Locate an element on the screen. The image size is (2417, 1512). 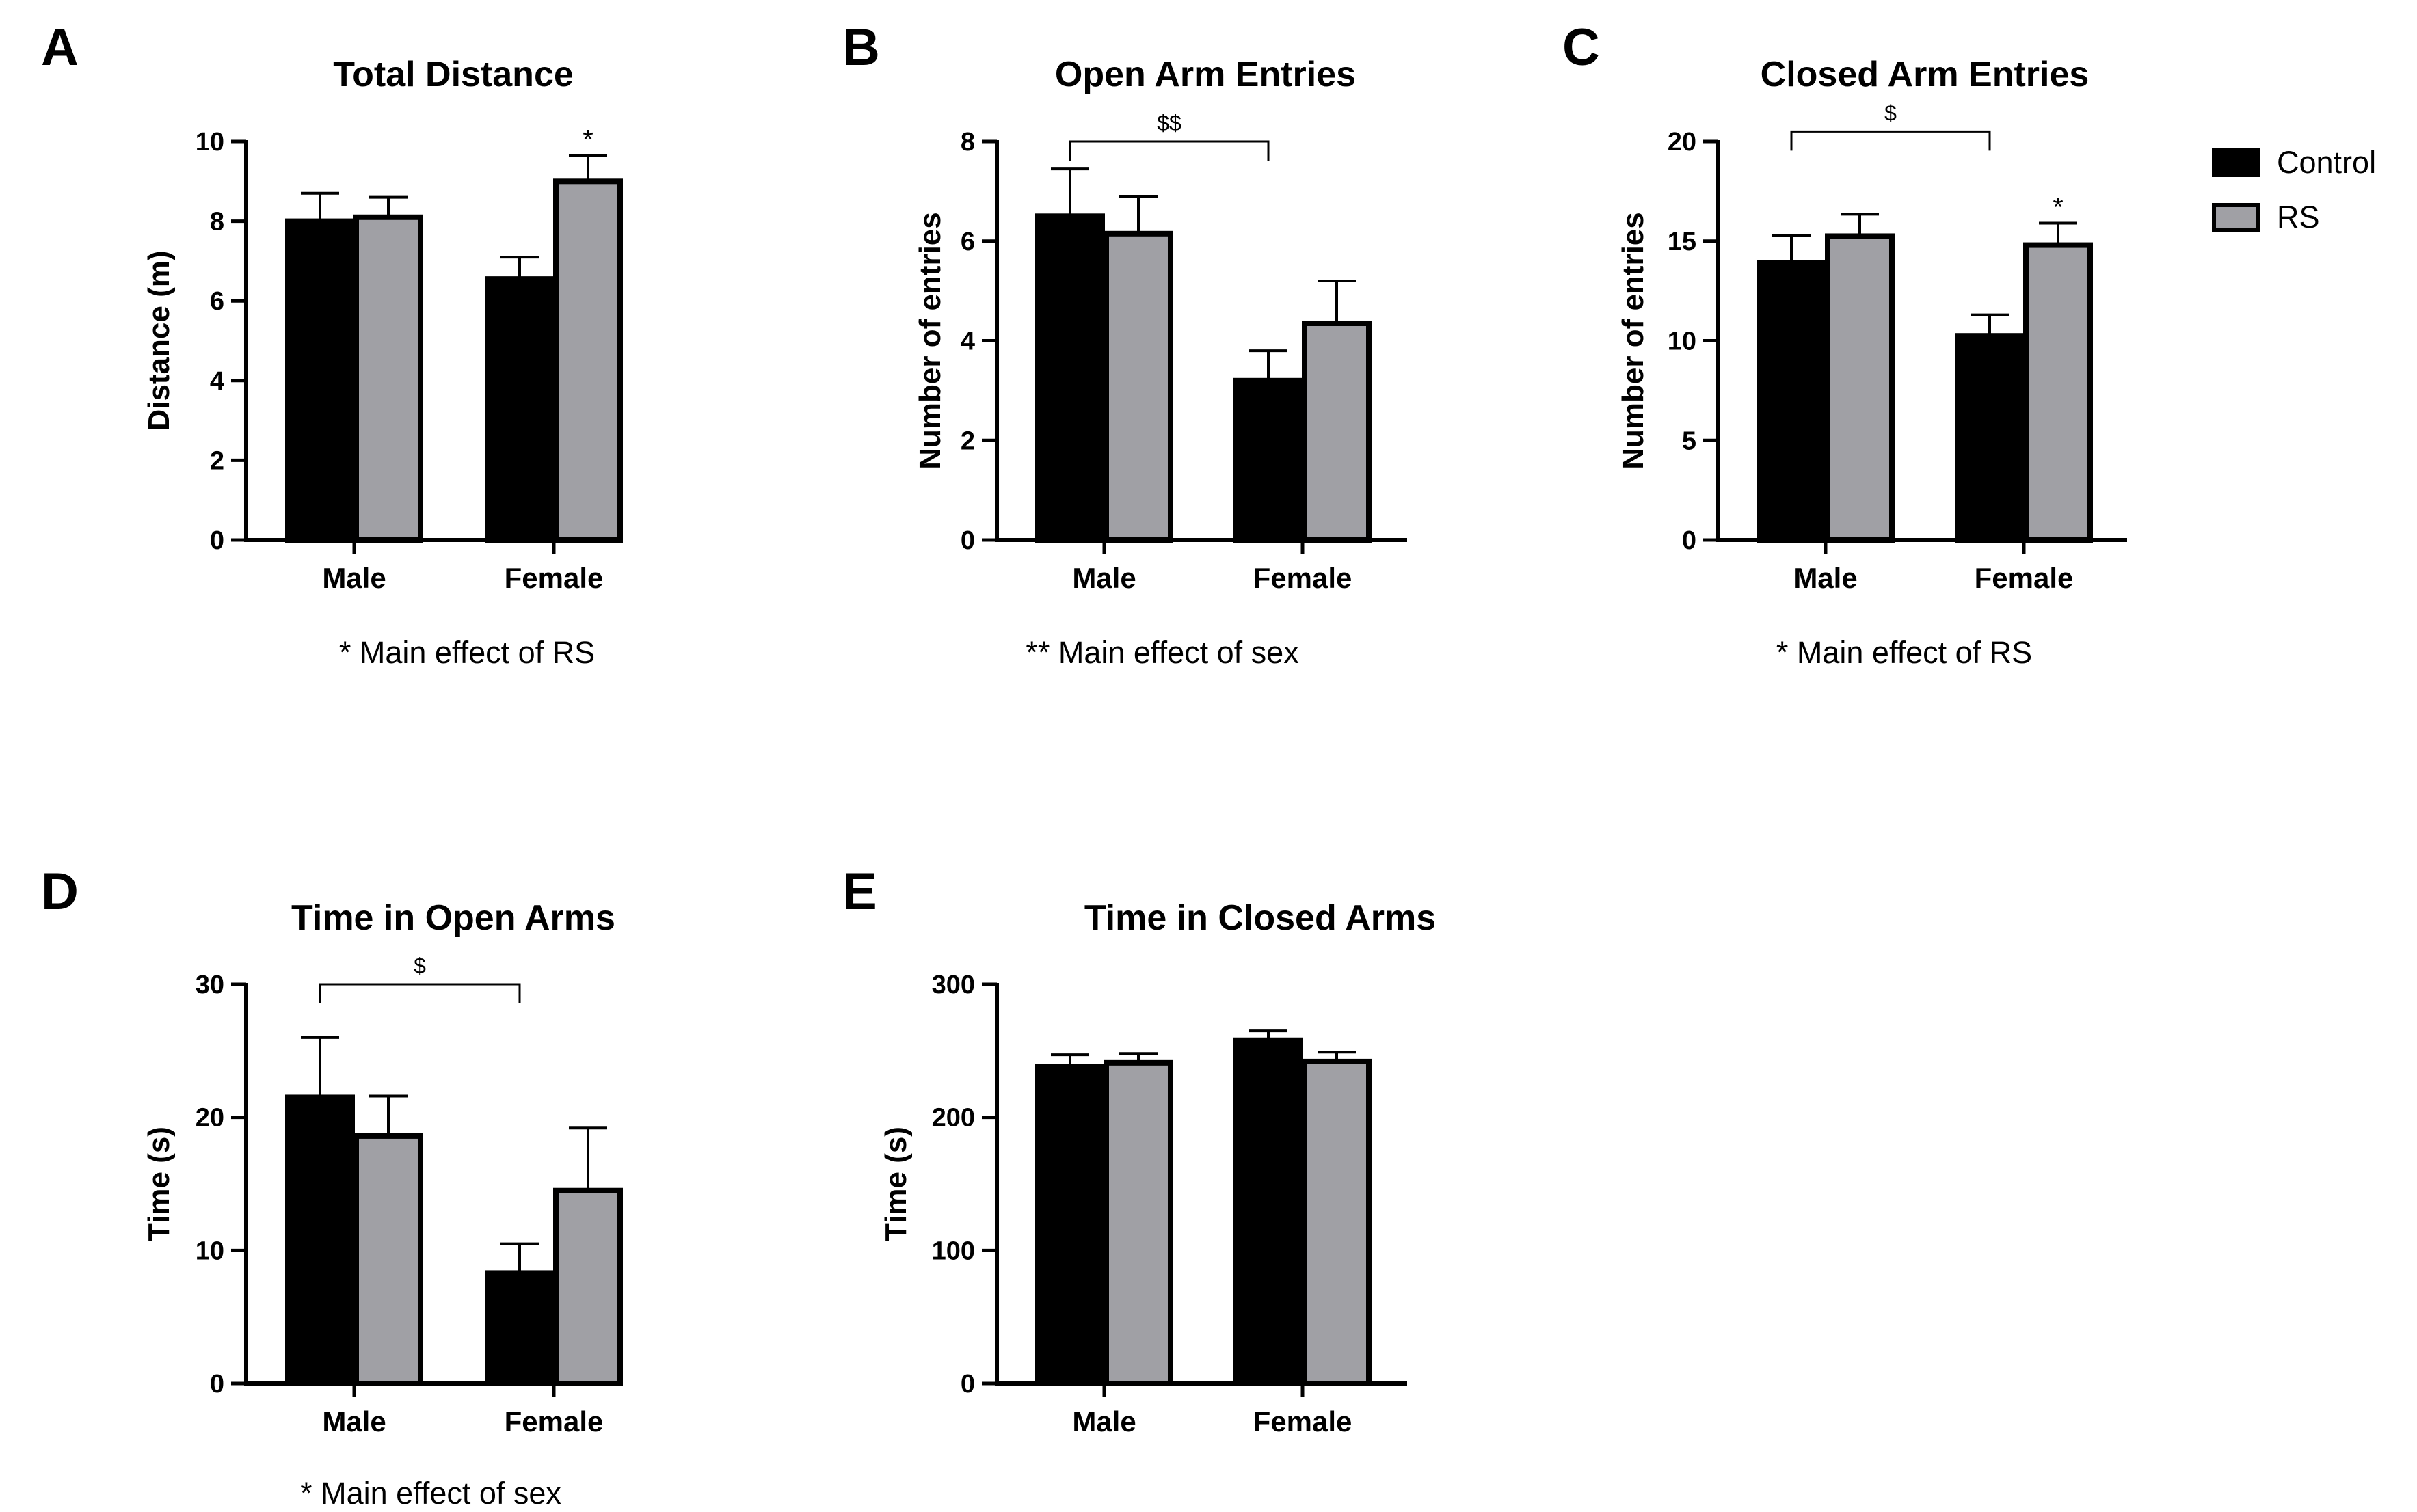
main-effect-note: ** Main effect of sex is located at coordinates (1162, 652).